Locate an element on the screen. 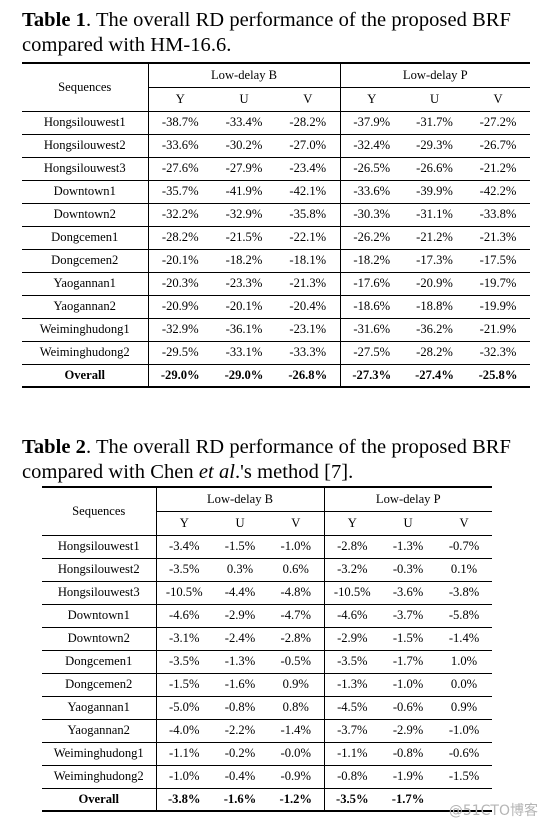 This screenshot has height=826, width=552. cell-value: -32.4% is located at coordinates (371, 145).